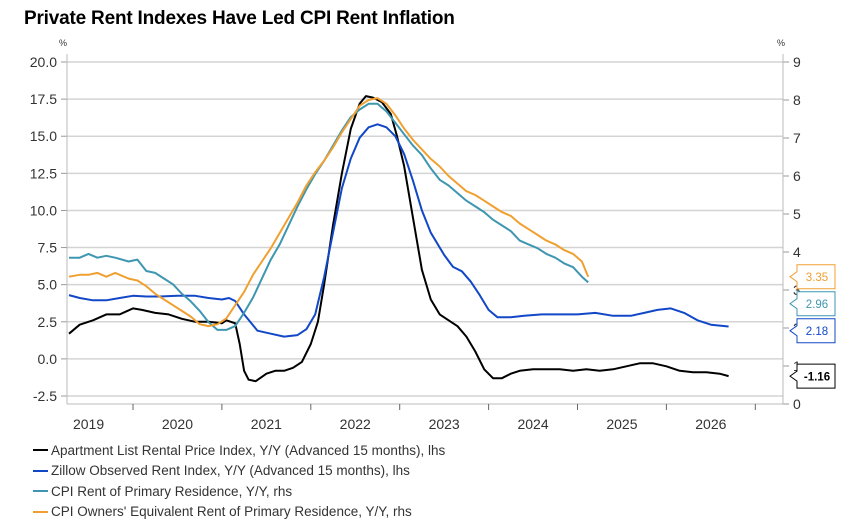  I want to click on right-axis-unit: %, so click(781, 43).